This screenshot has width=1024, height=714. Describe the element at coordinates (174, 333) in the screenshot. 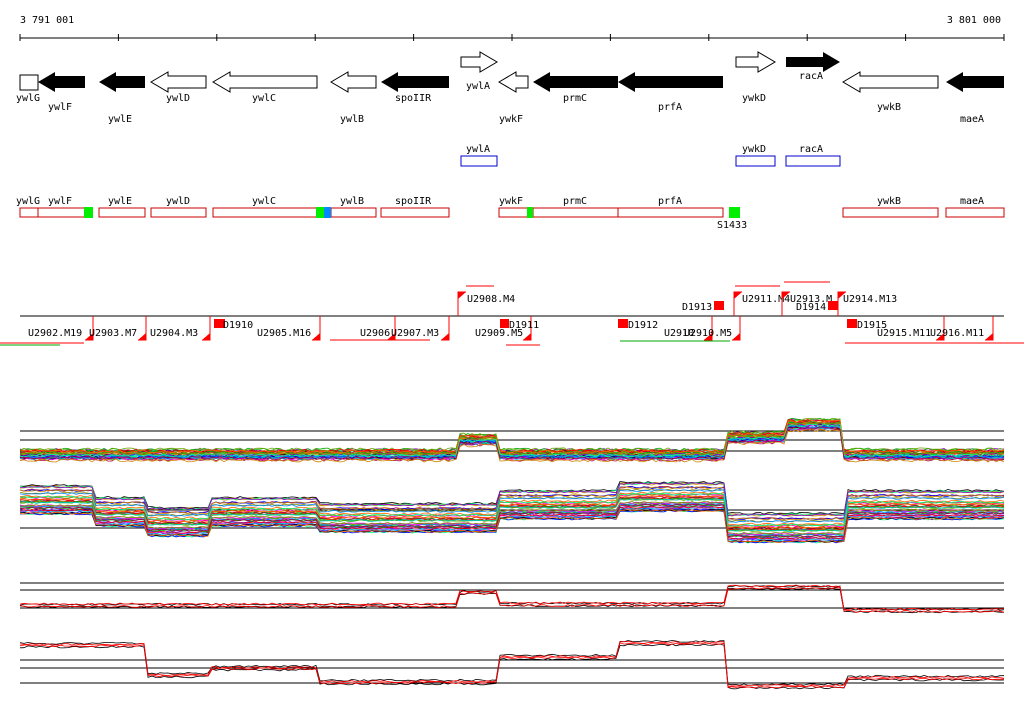

I see `svg-text: U2904.M3` at that location.